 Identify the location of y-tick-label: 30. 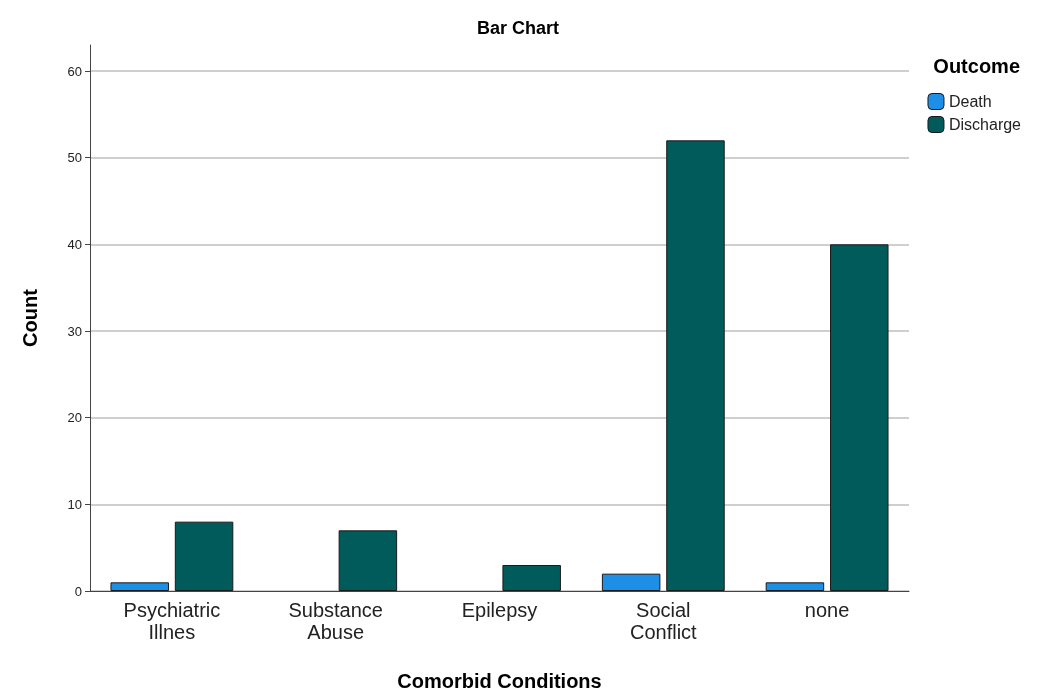
(74, 331).